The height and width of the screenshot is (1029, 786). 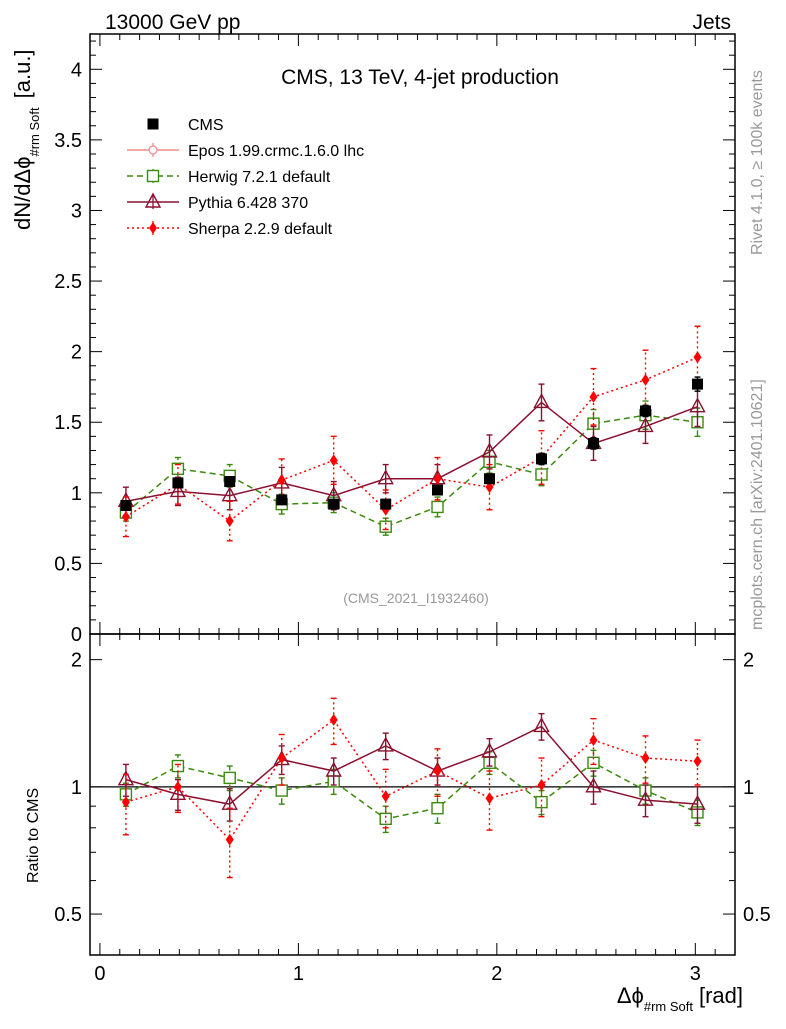 I want to click on x-axis-label: Δϕ#rm Soft [rad], so click(x=680, y=998).